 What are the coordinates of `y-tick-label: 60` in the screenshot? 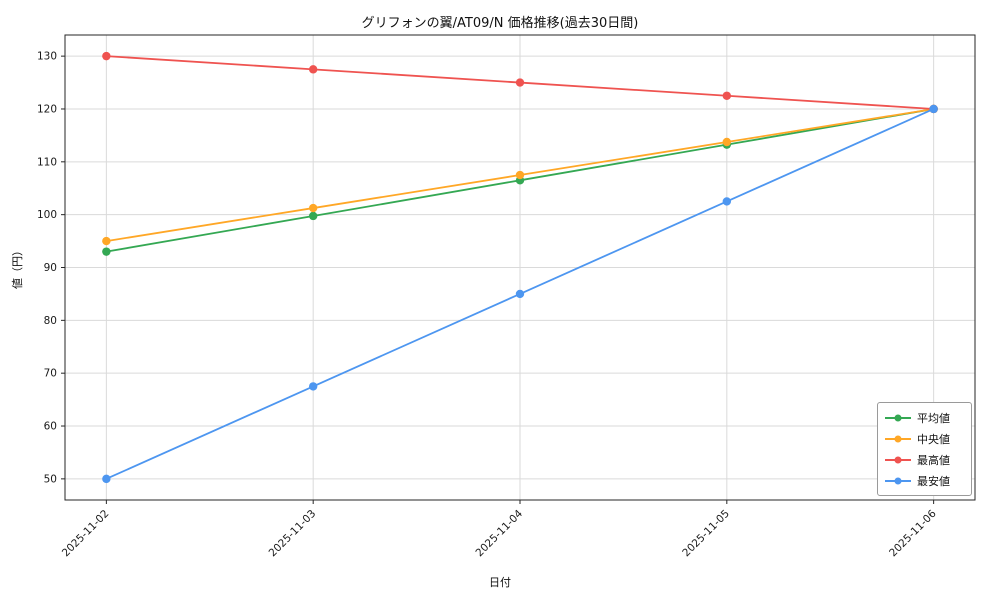 It's located at (50, 427).